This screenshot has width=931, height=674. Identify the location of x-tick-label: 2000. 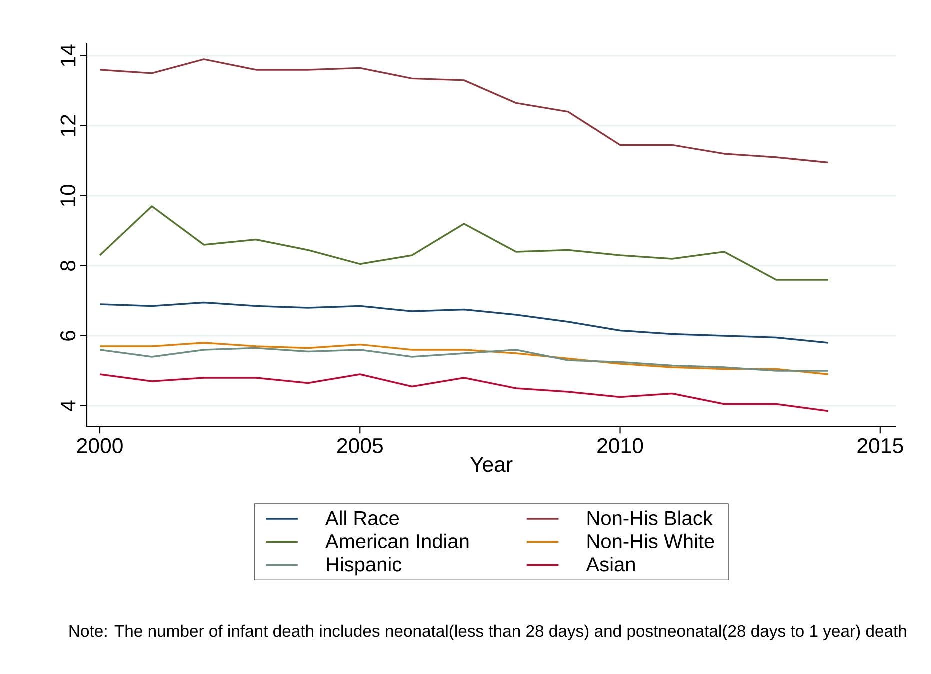
(100, 446).